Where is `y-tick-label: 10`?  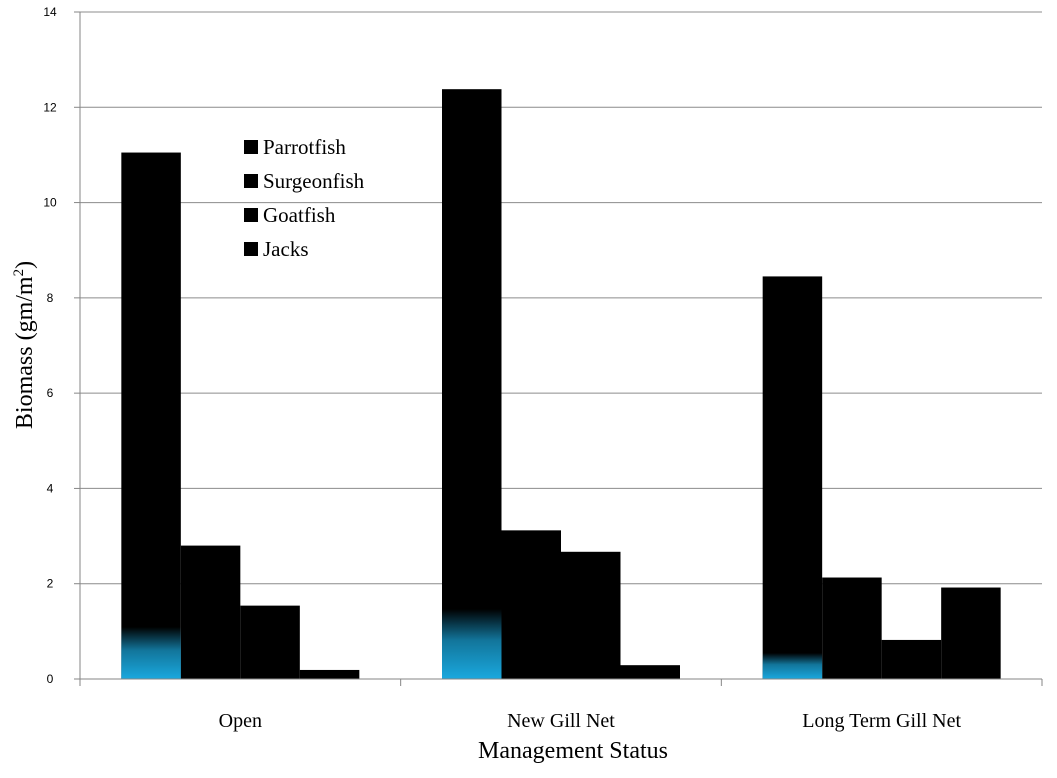
y-tick-label: 10 is located at coordinates (50, 203).